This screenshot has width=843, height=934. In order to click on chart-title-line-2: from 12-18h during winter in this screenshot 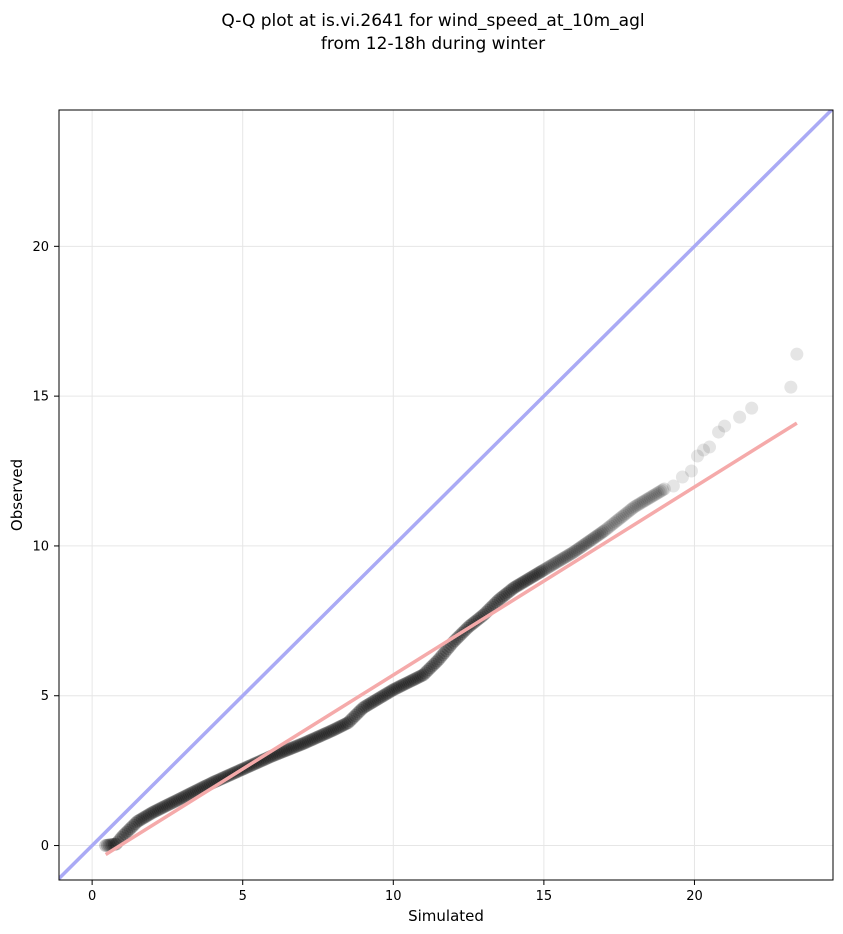, I will do `click(433, 44)`.